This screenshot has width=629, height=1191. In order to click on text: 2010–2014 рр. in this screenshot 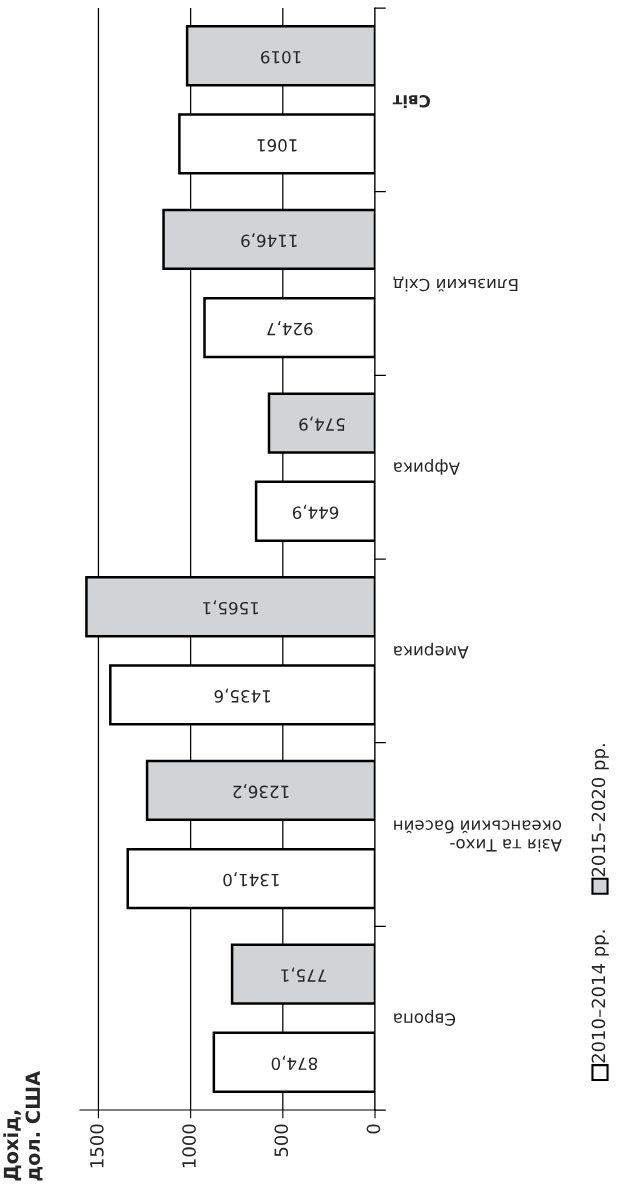, I will do `click(600, 996)`.